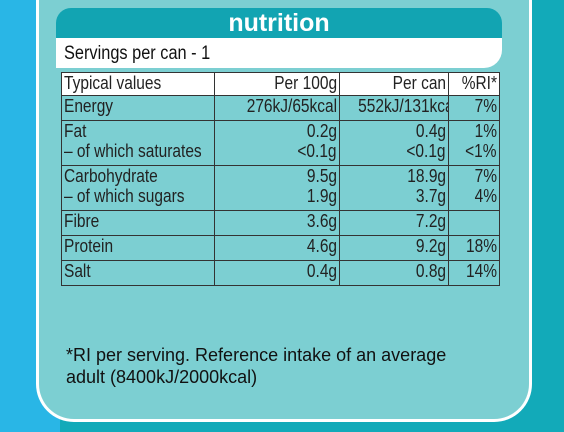 The width and height of the screenshot is (564, 432). What do you see at coordinates (277, 223) in the screenshot?
I see `value-per-100g: 3.6g` at bounding box center [277, 223].